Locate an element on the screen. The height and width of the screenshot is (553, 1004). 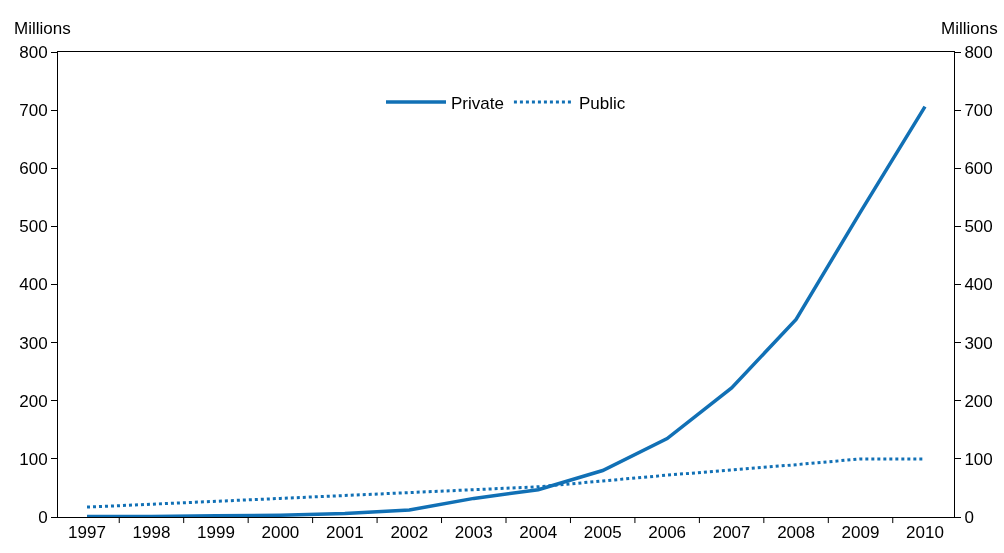
y-tick-label: 0 is located at coordinates (43, 517).